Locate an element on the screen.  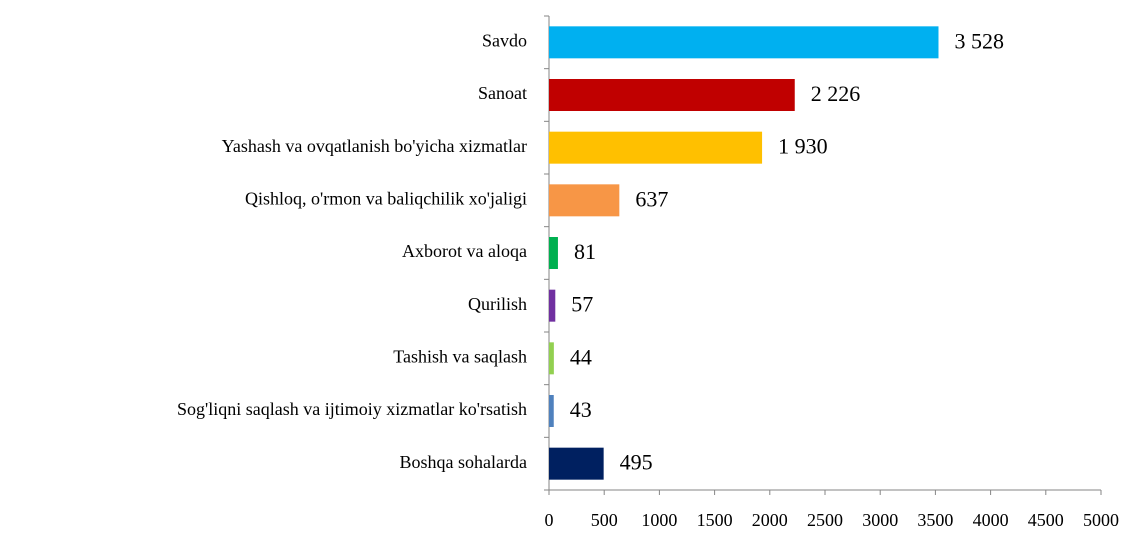
x-tick-label: 0 is located at coordinates (549, 520).